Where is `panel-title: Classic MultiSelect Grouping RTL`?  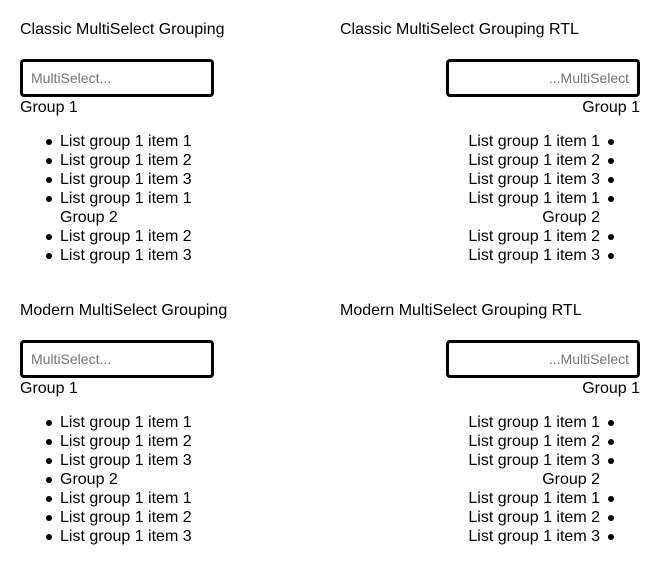
panel-title: Classic MultiSelect Grouping RTL is located at coordinates (459, 29).